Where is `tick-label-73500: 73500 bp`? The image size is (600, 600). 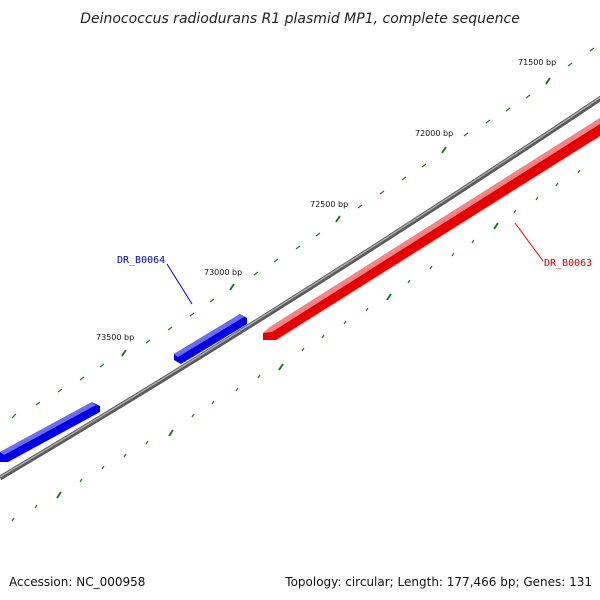 tick-label-73500: 73500 bp is located at coordinates (115, 337).